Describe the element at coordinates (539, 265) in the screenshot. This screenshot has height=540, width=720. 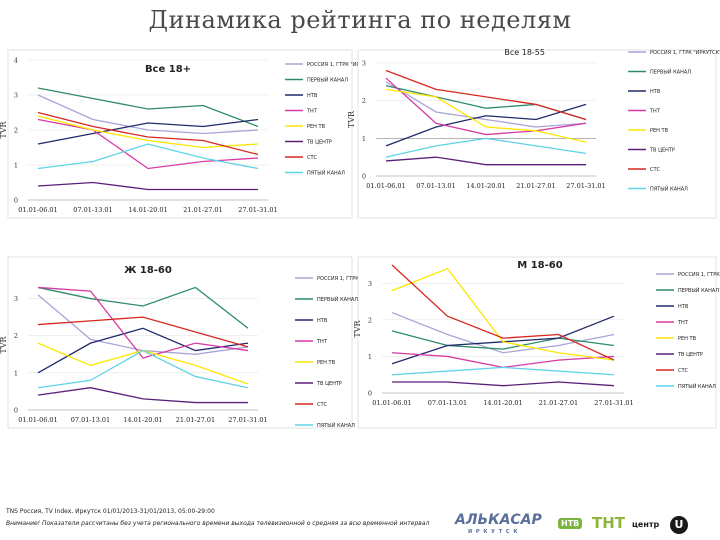
I see `chart-title: М 18-60` at that location.